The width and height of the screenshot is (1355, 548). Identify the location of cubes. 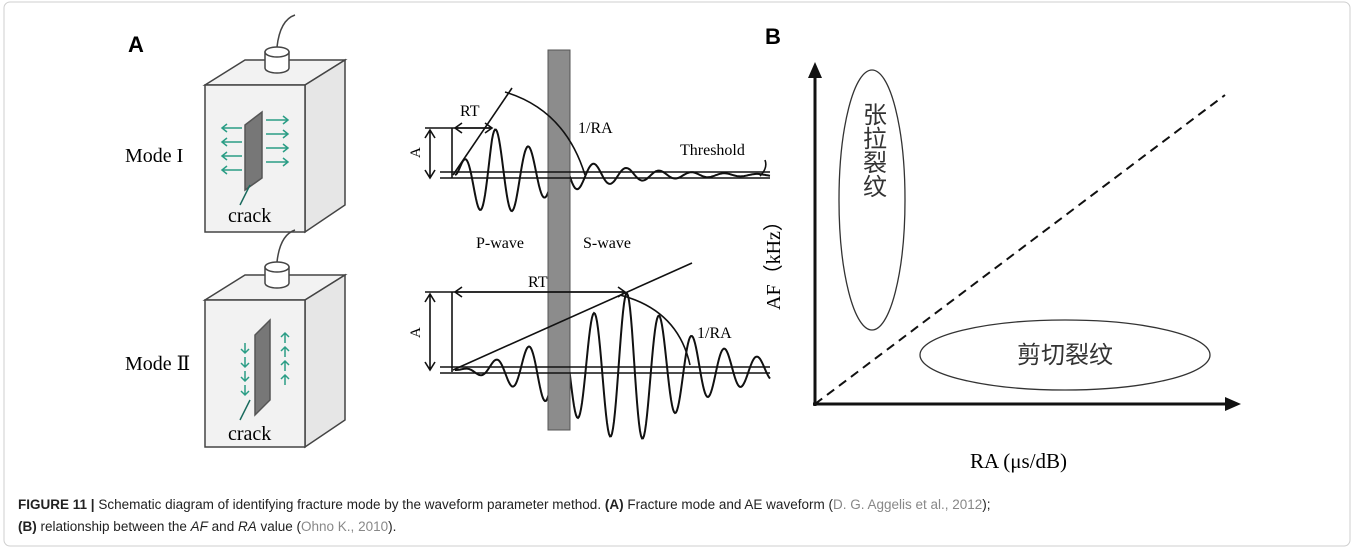
(275, 231).